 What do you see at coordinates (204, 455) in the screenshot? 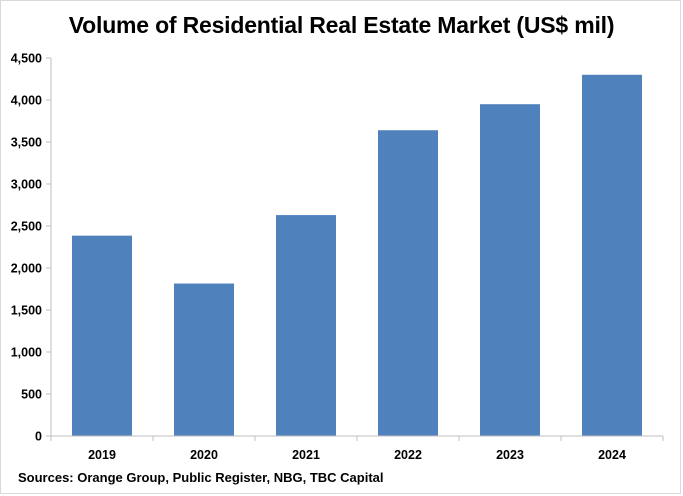
I see `x-tick-label: 2020` at bounding box center [204, 455].